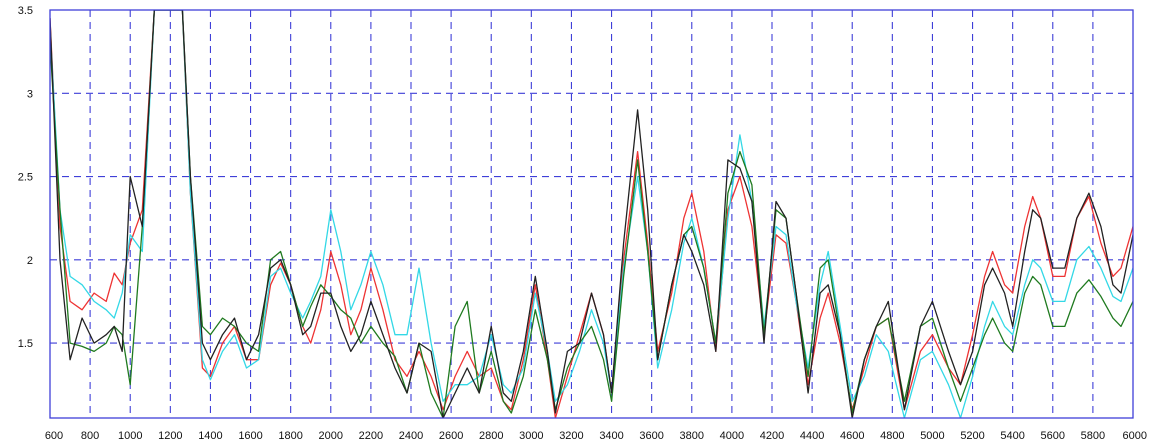 This screenshot has width=1154, height=444. What do you see at coordinates (892, 436) in the screenshot?
I see `x-tick-label-4800: 4800` at bounding box center [892, 436].